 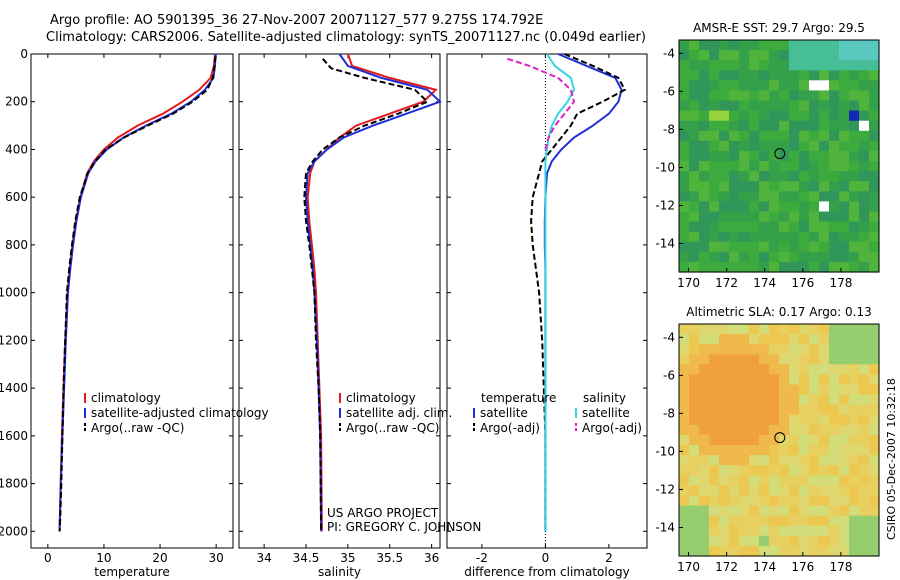 What do you see at coordinates (665, 205) in the screenshot?
I see `sst-map-ytick-label: -12` at bounding box center [665, 205].